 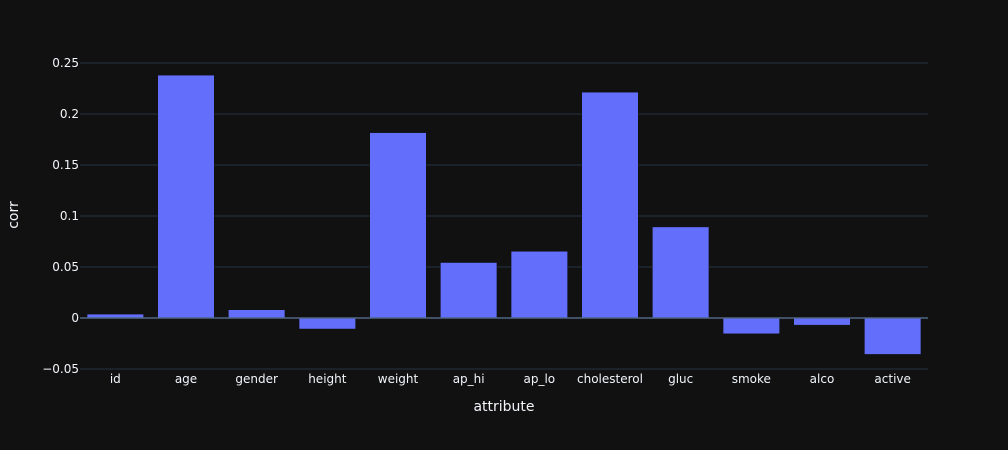 What do you see at coordinates (65, 267) in the screenshot?
I see `y-tick-label: 0.05` at bounding box center [65, 267].